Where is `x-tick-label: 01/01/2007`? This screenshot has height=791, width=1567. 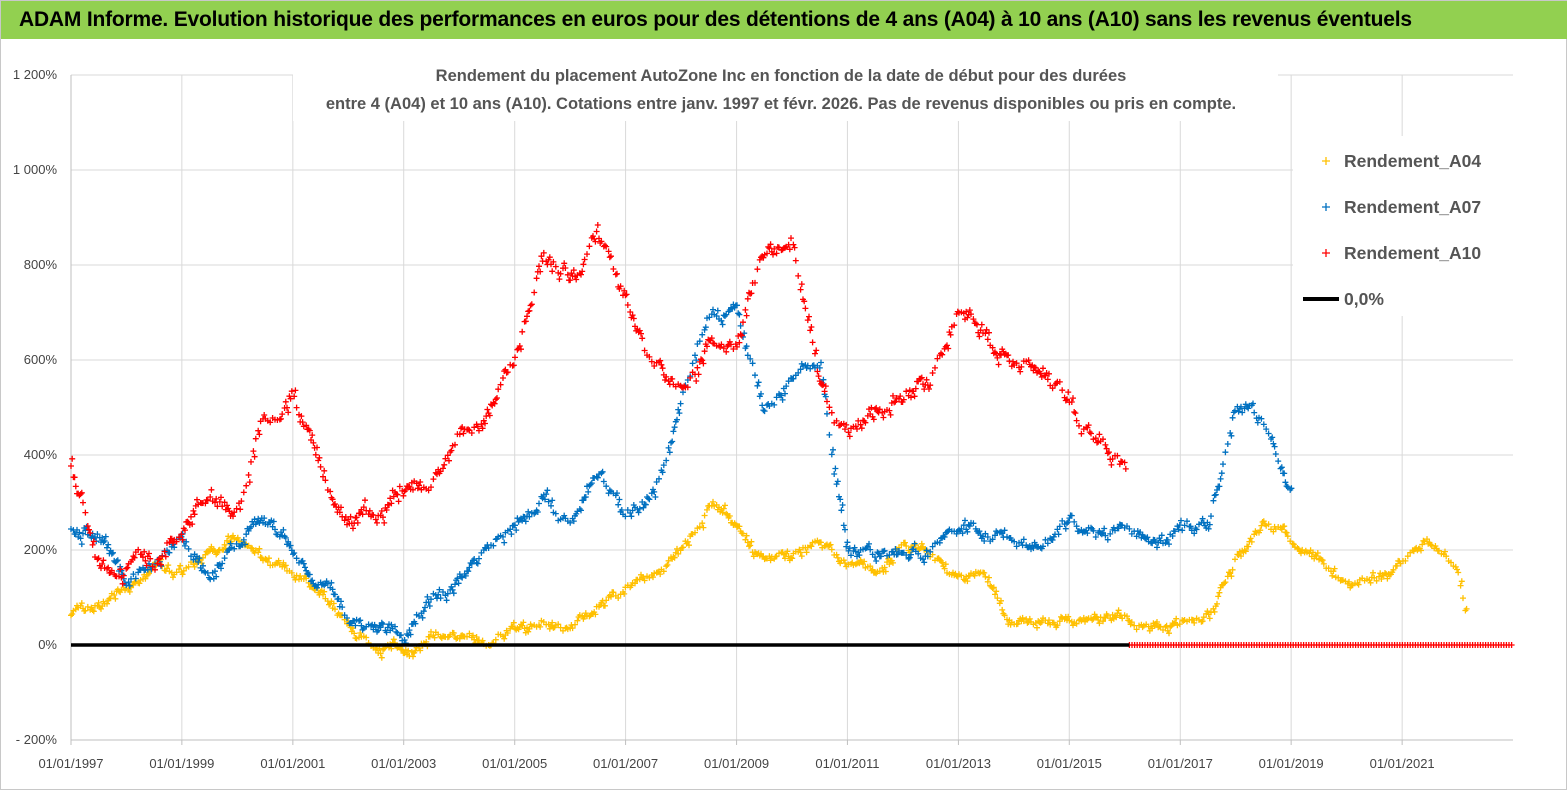
x-tick-label: 01/01/2007 is located at coordinates (625, 763).